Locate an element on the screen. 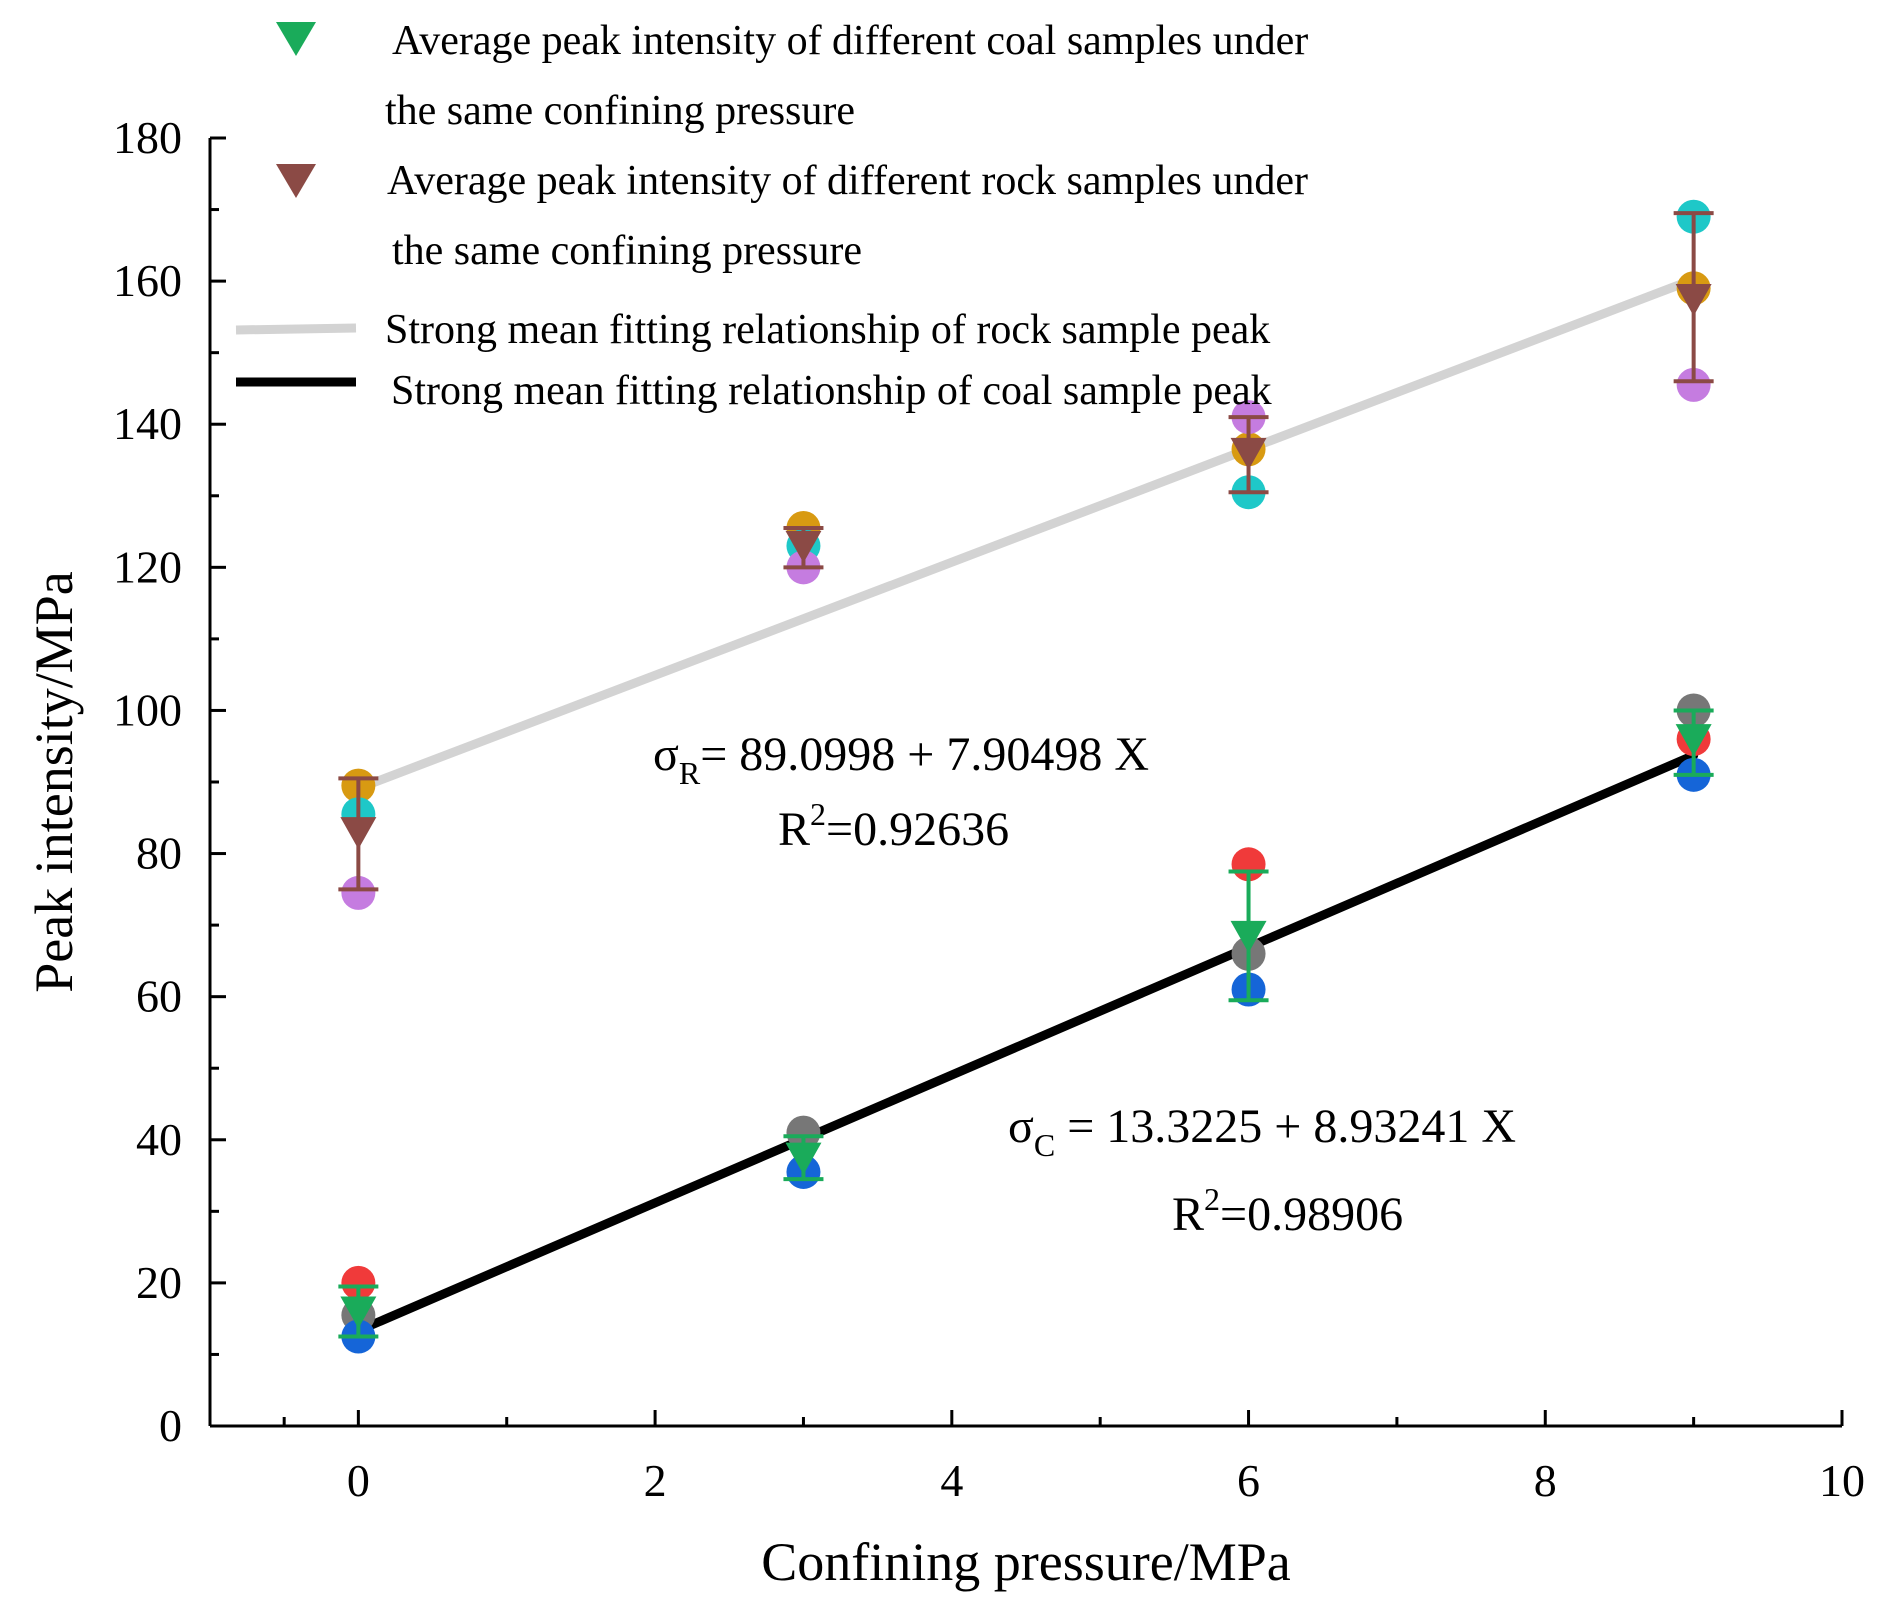 This screenshot has height=1604, width=1877. y-tick-label: 100 is located at coordinates (147, 709).